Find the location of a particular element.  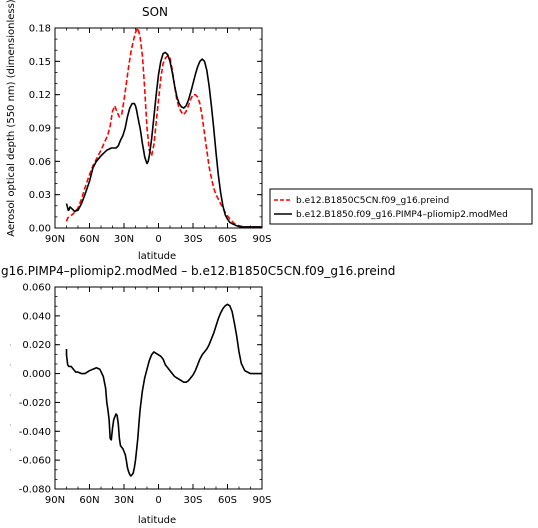

top-x-tick-label: 60S is located at coordinates (227, 239).